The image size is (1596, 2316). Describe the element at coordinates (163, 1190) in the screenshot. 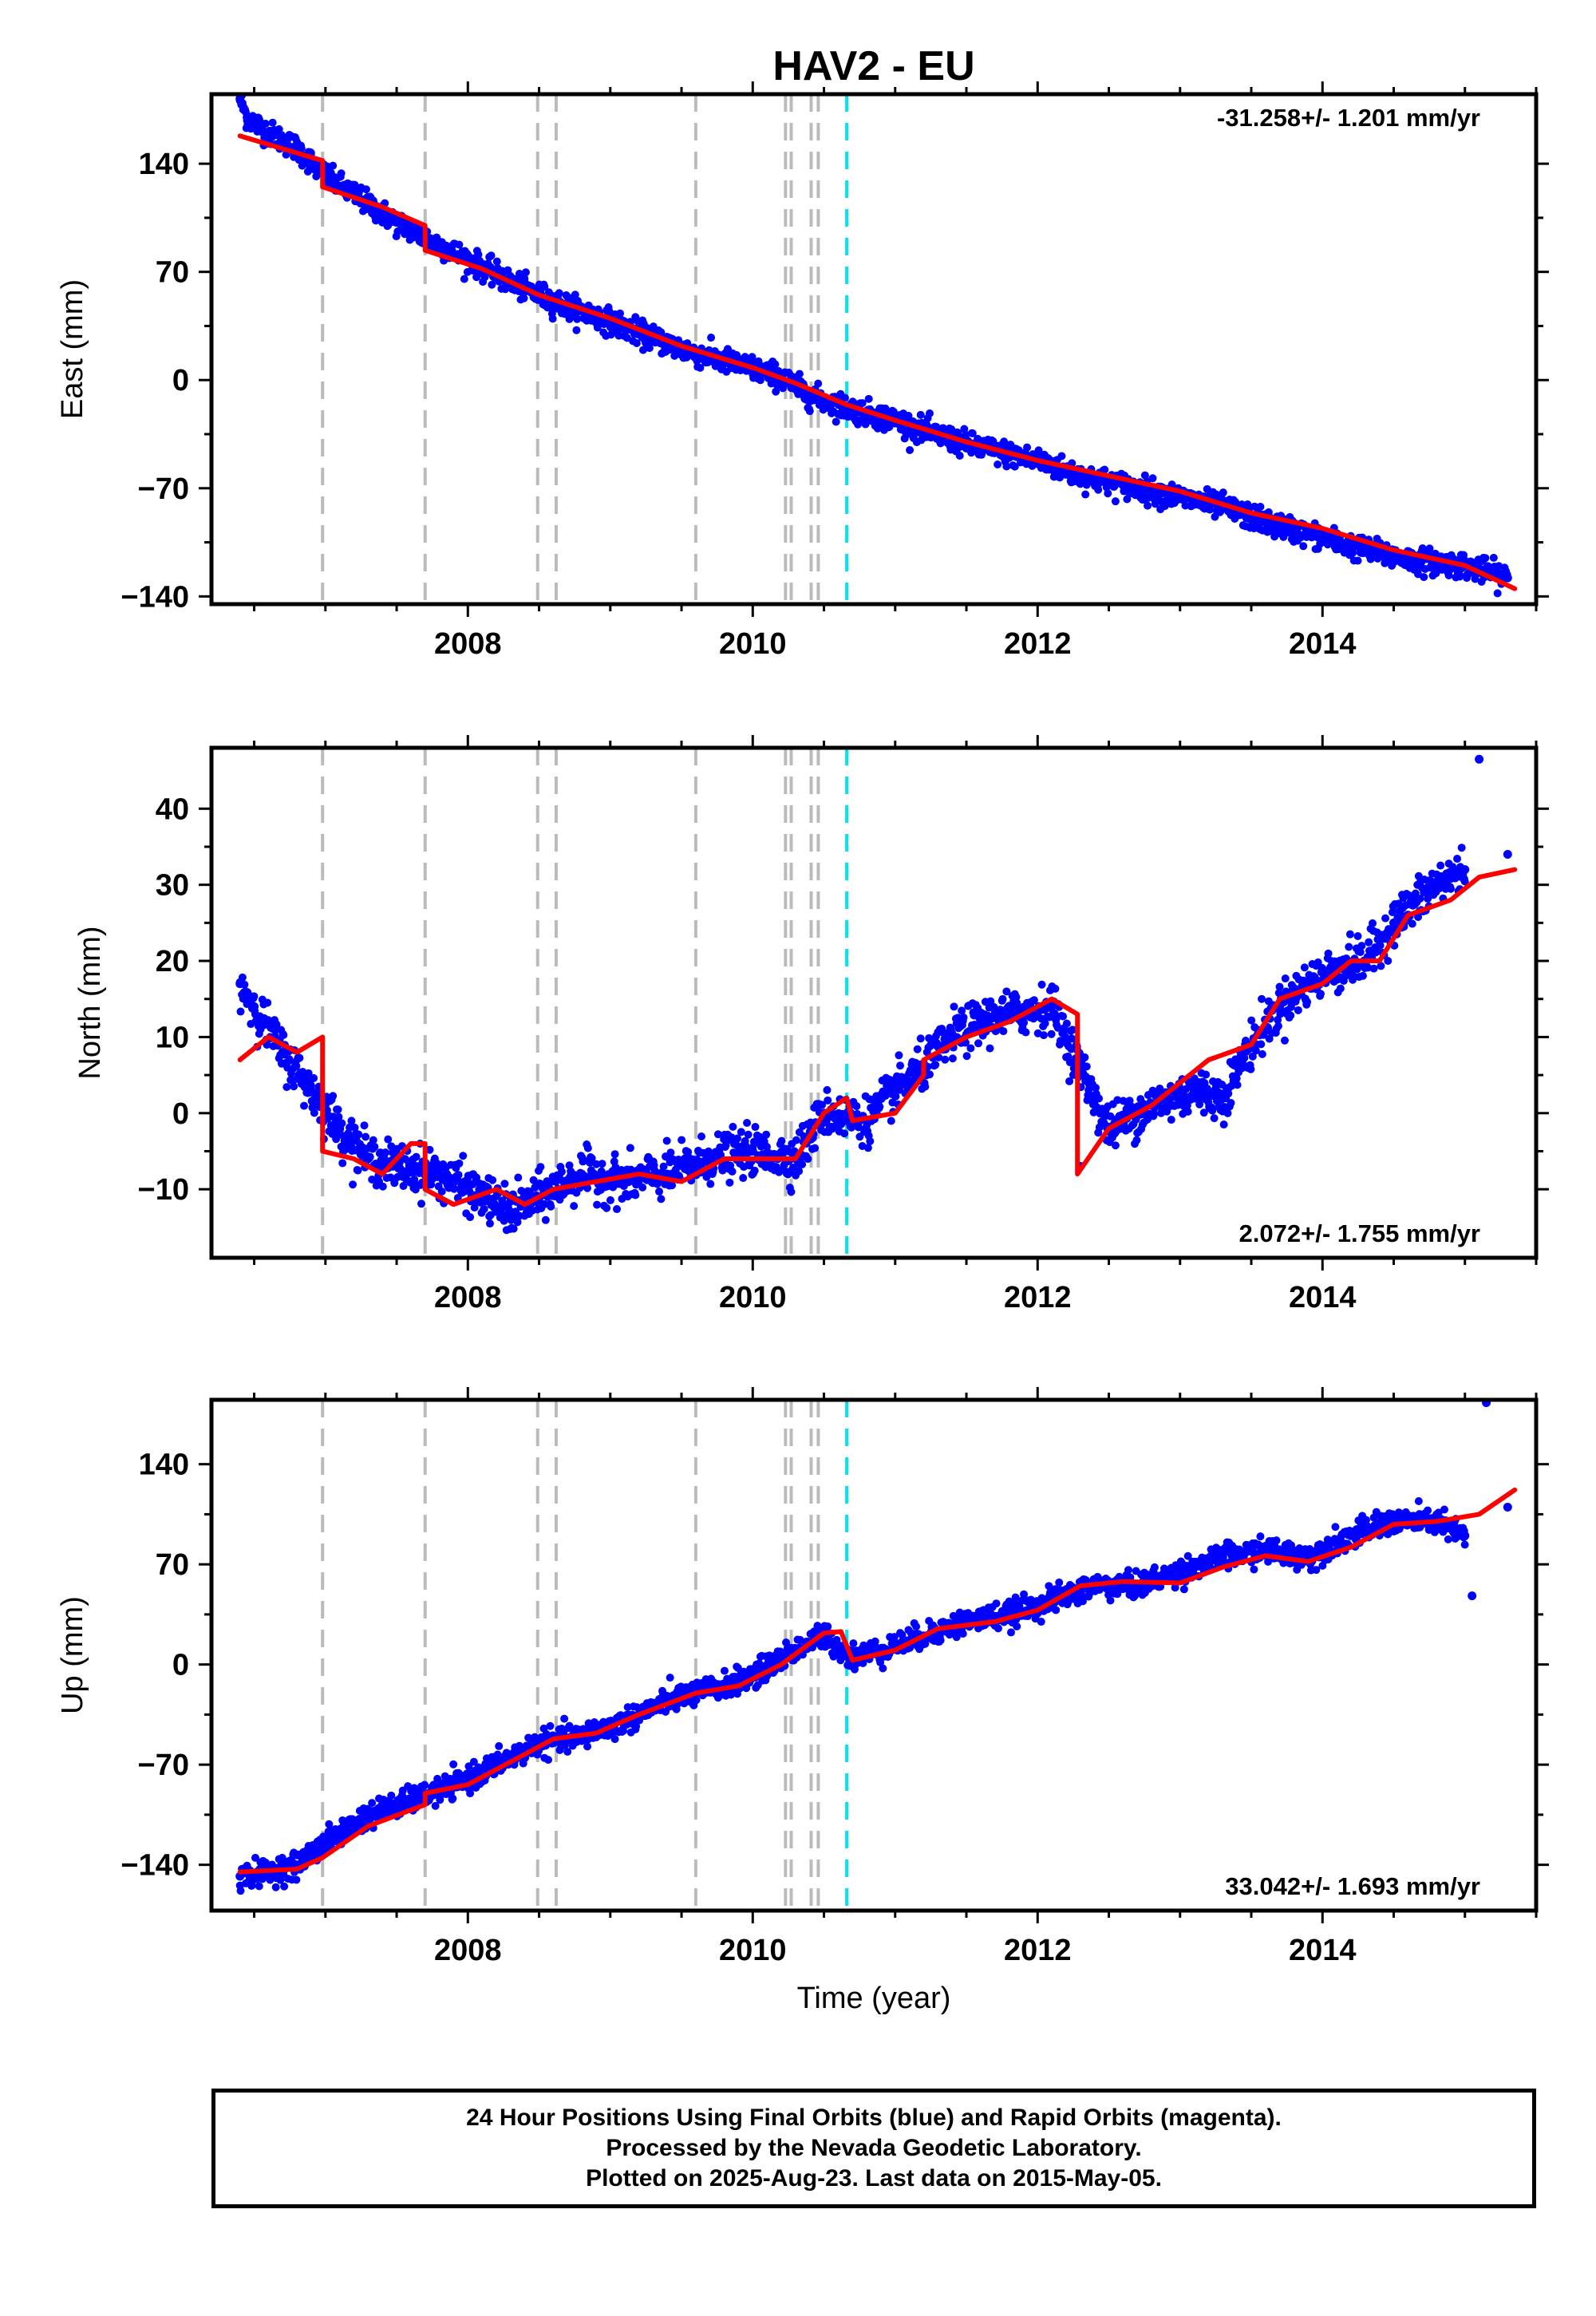

I see `y-tick-label: −10` at that location.